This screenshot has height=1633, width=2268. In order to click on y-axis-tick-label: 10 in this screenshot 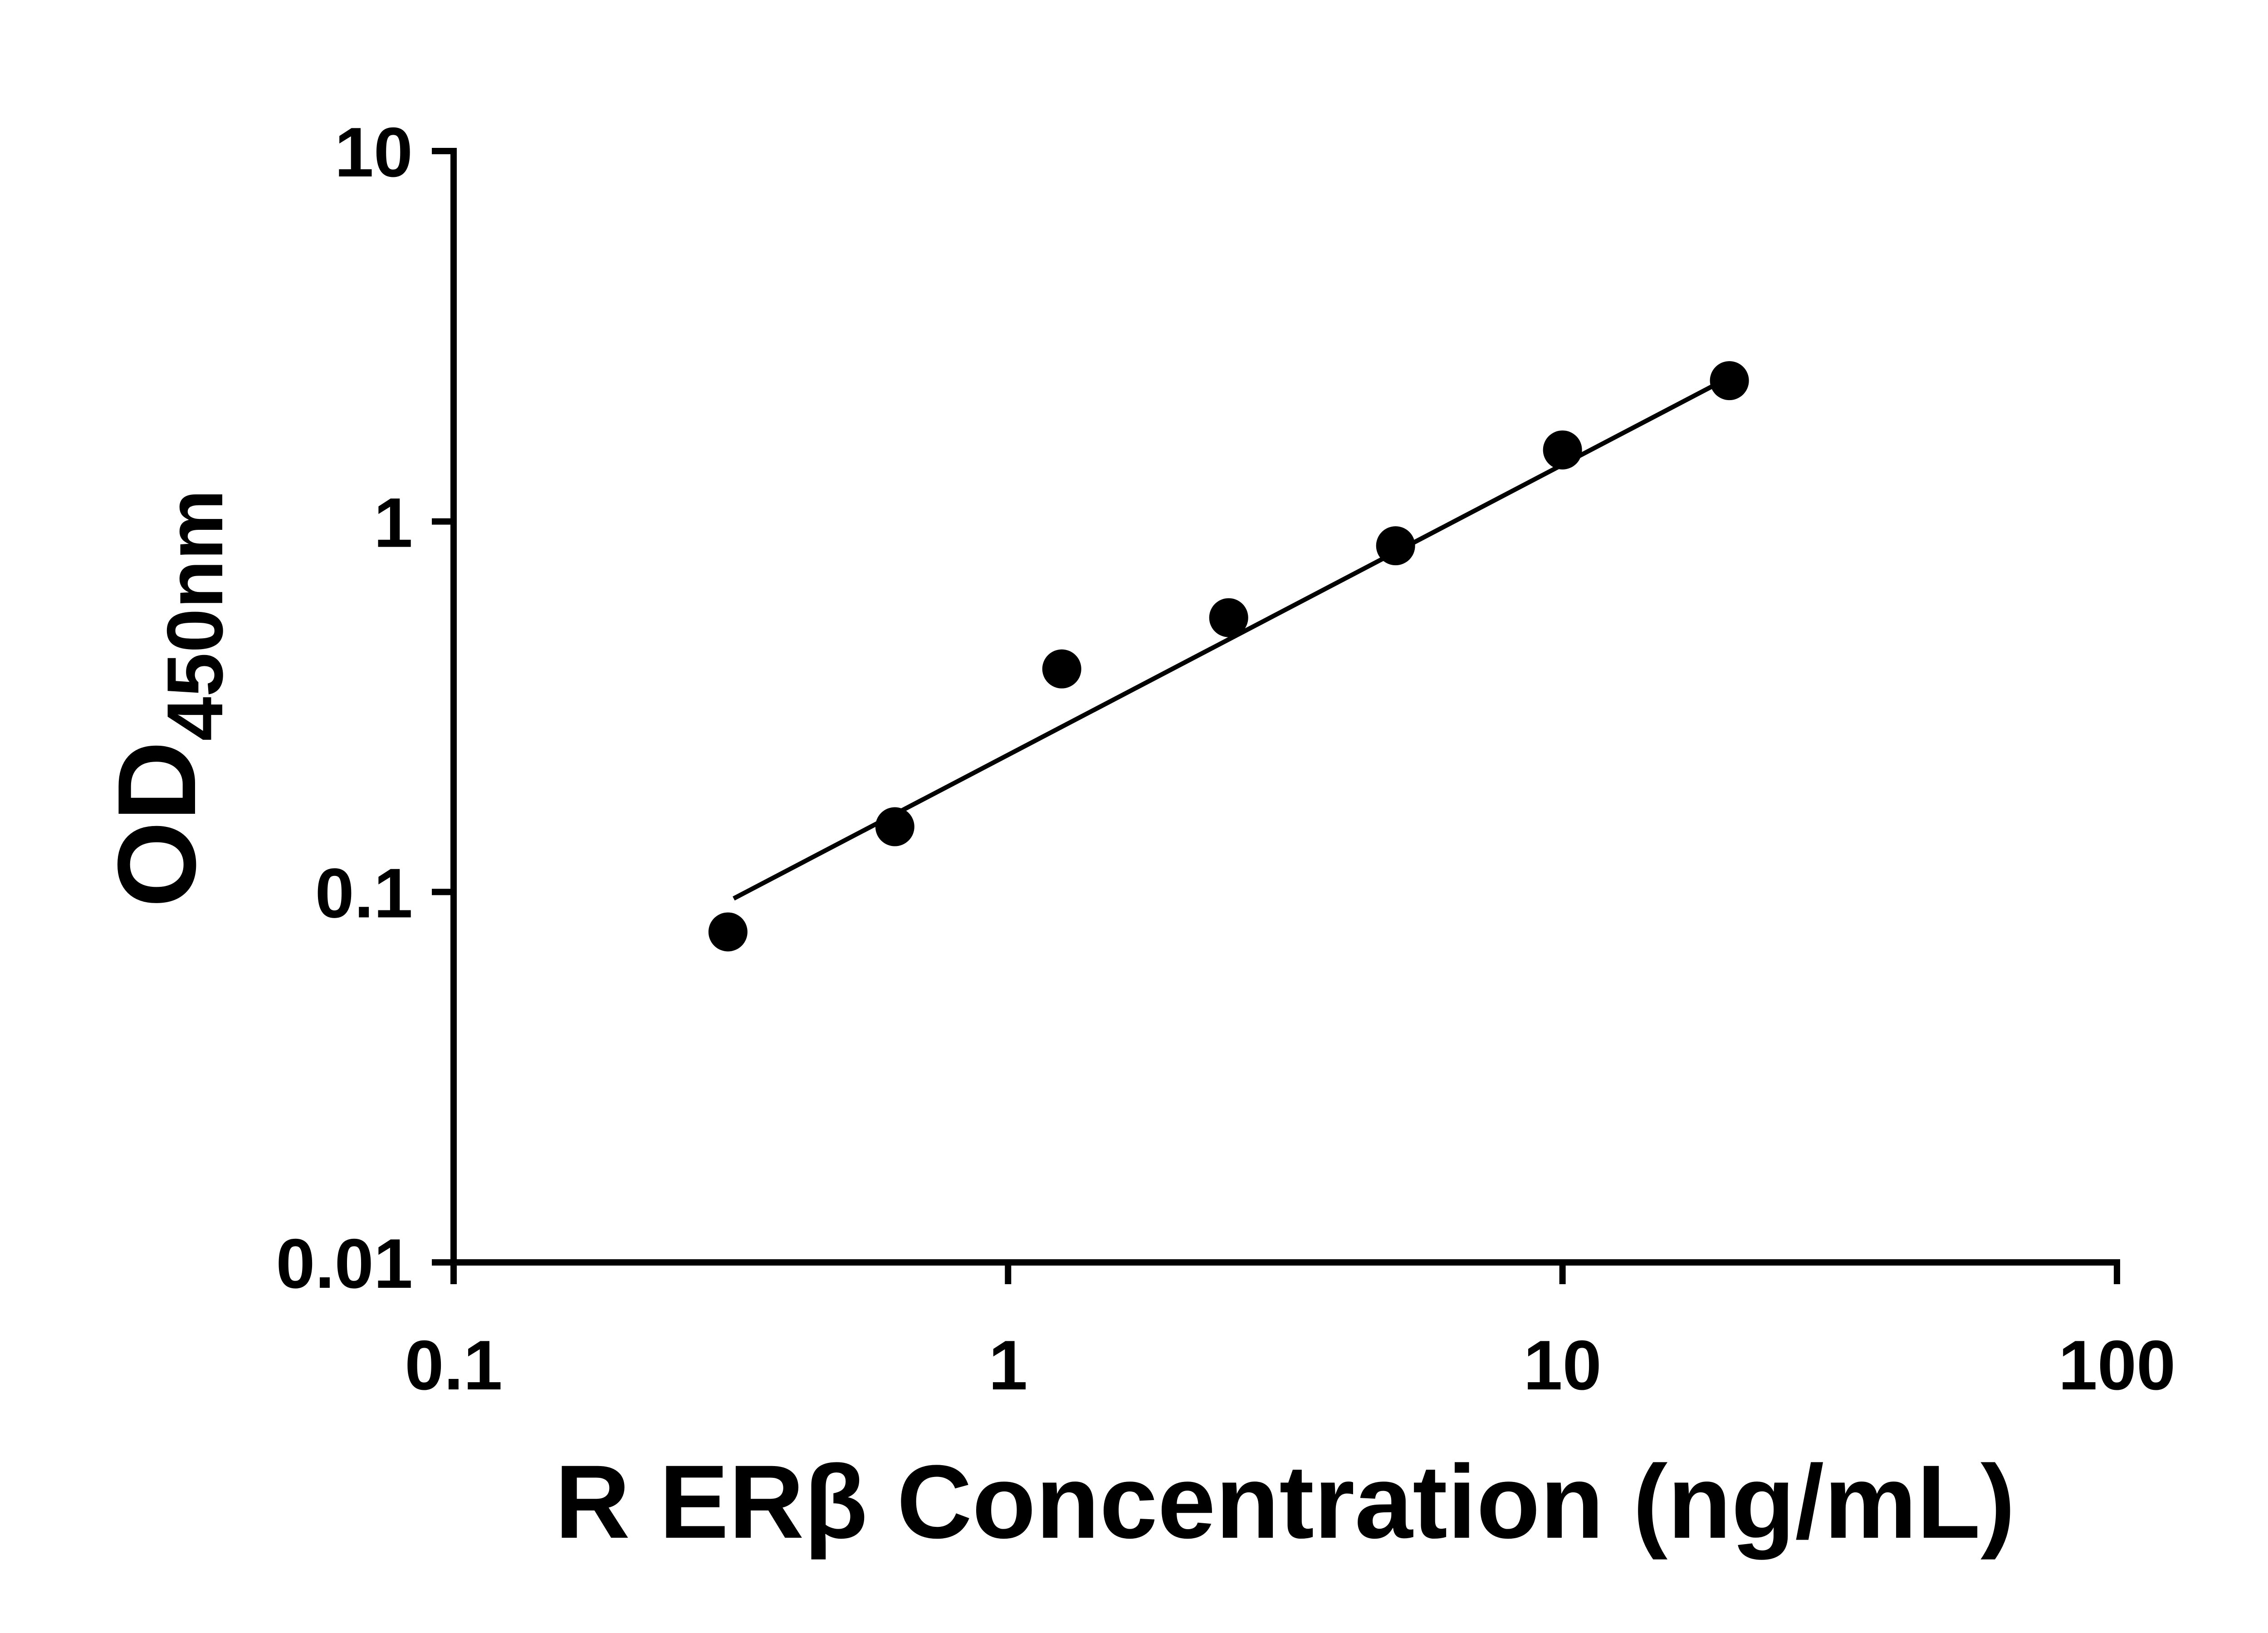, I will do `click(374, 152)`.